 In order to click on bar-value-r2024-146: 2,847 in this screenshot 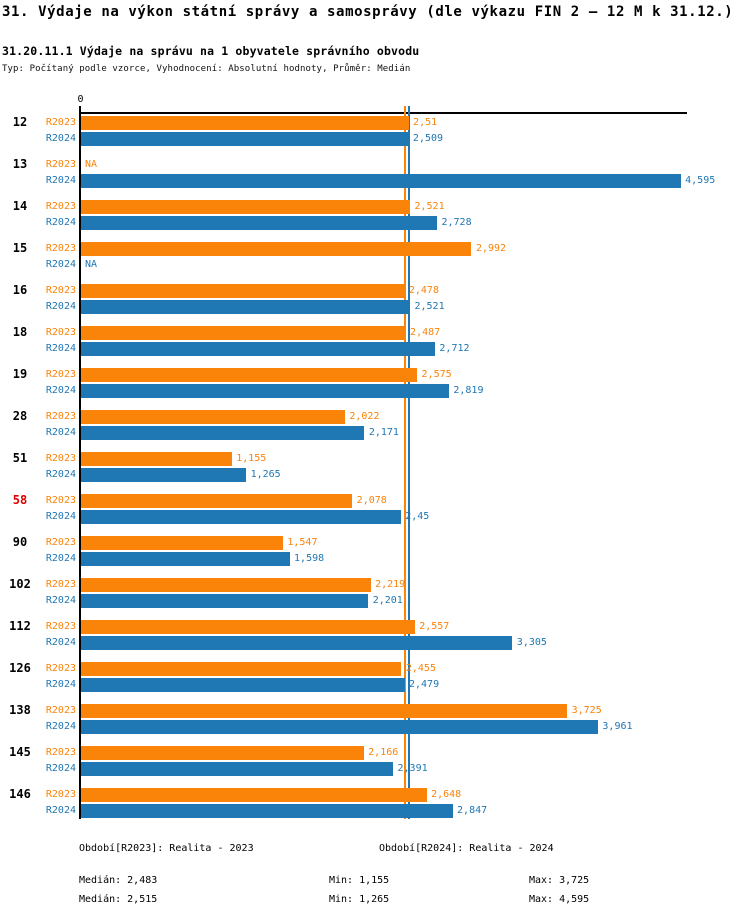, I will do `click(472, 810)`.